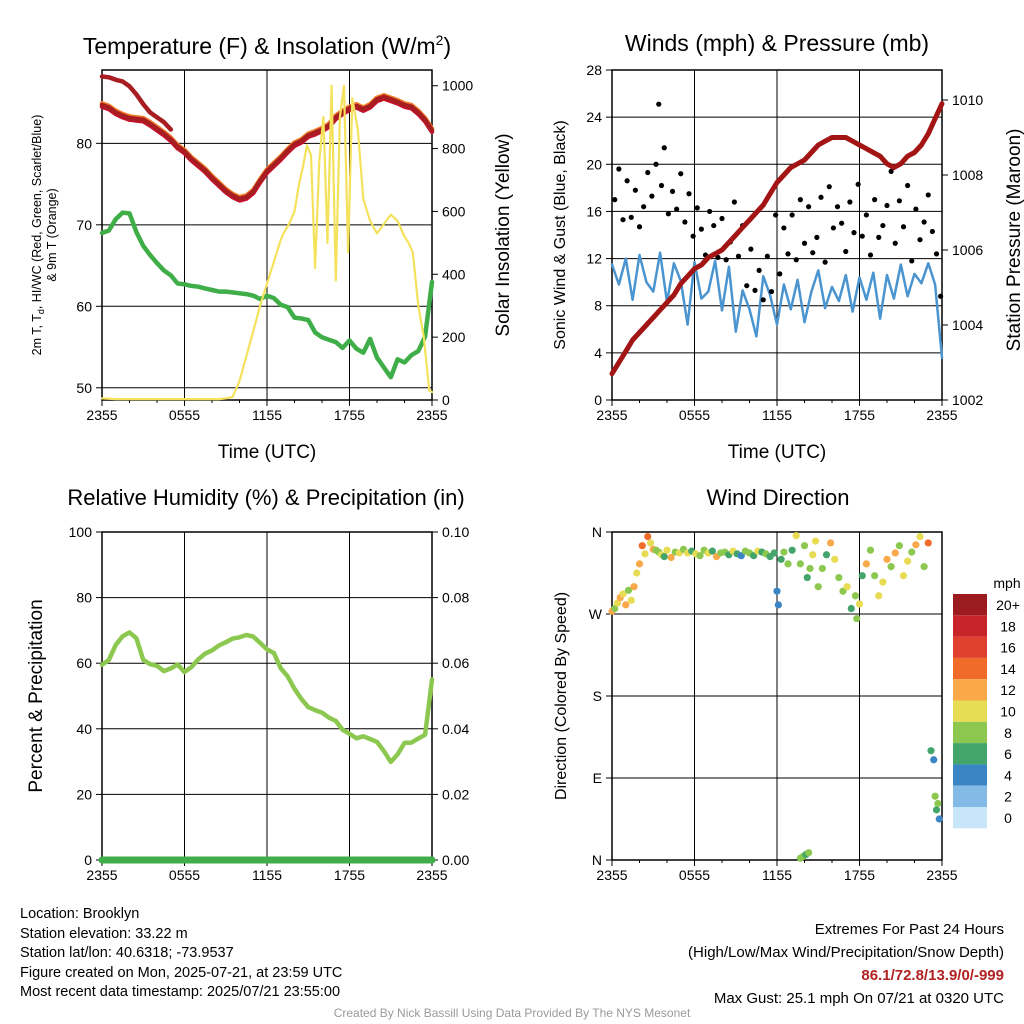 The width and height of the screenshot is (1024, 1024). I want to click on temp-title: Temperature (F) & Insolation (W/m2), so click(267, 45).